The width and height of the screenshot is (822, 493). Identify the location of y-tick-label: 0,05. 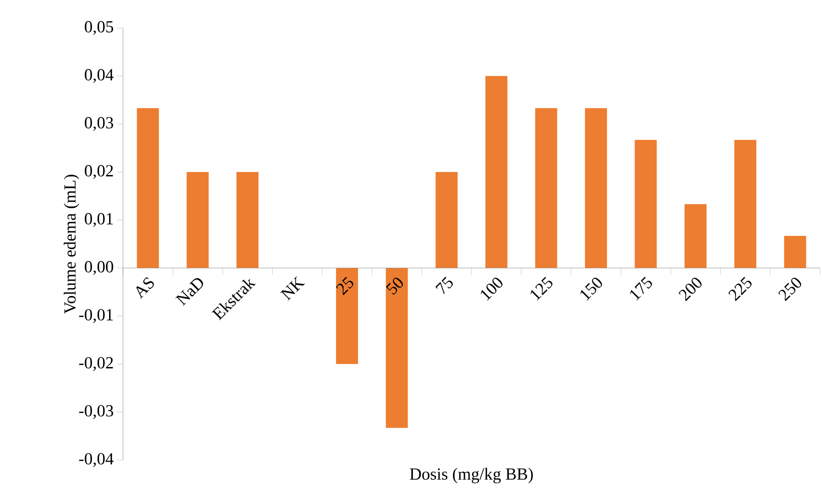
(99, 28).